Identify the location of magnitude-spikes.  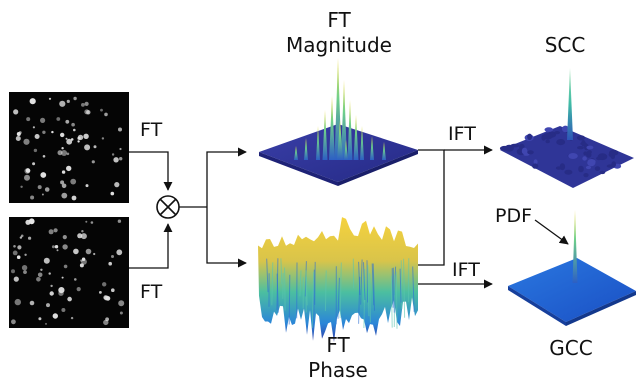
(340, 109).